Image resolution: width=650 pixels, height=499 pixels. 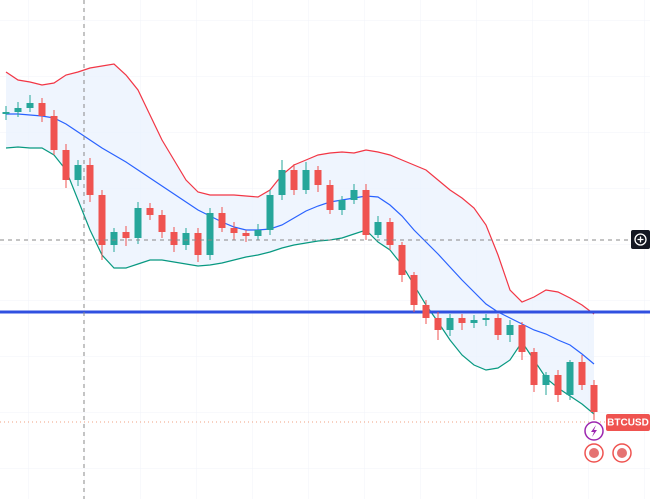 I want to click on symbol-label: BTCUSD, so click(x=628, y=423).